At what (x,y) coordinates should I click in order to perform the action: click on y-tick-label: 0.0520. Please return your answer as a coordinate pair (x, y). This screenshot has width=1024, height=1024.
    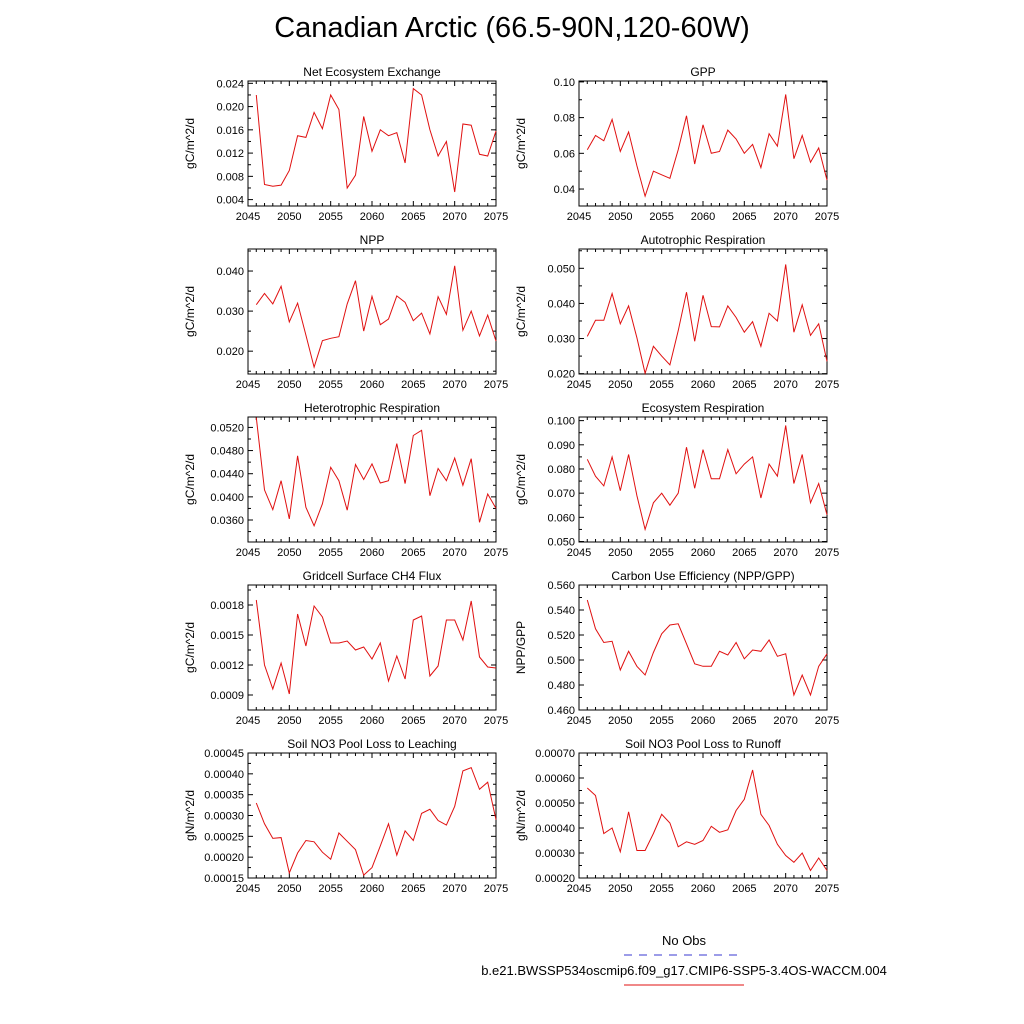
    Looking at the image, I should click on (227, 428).